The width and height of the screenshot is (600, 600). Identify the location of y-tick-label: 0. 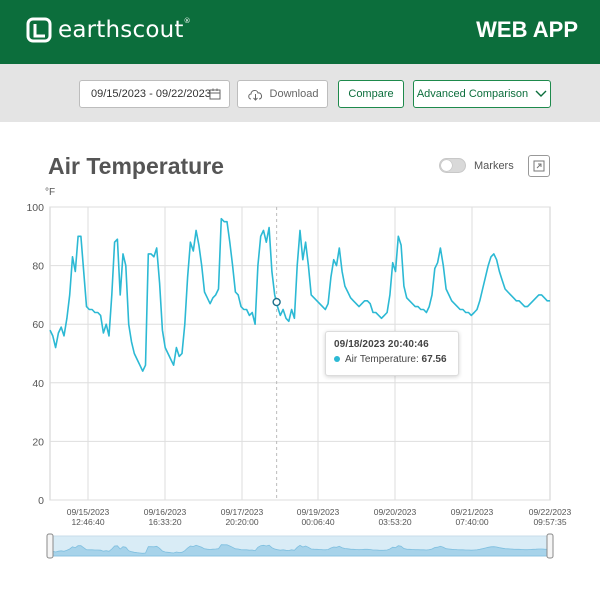
(41, 501).